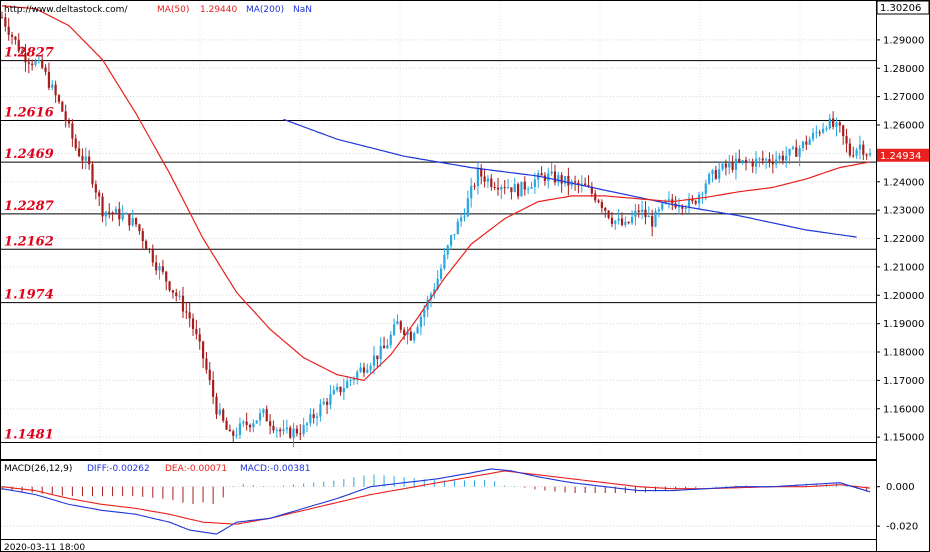 The width and height of the screenshot is (930, 552). Describe the element at coordinates (29, 241) in the screenshot. I see `level-label: 1.2162` at that location.